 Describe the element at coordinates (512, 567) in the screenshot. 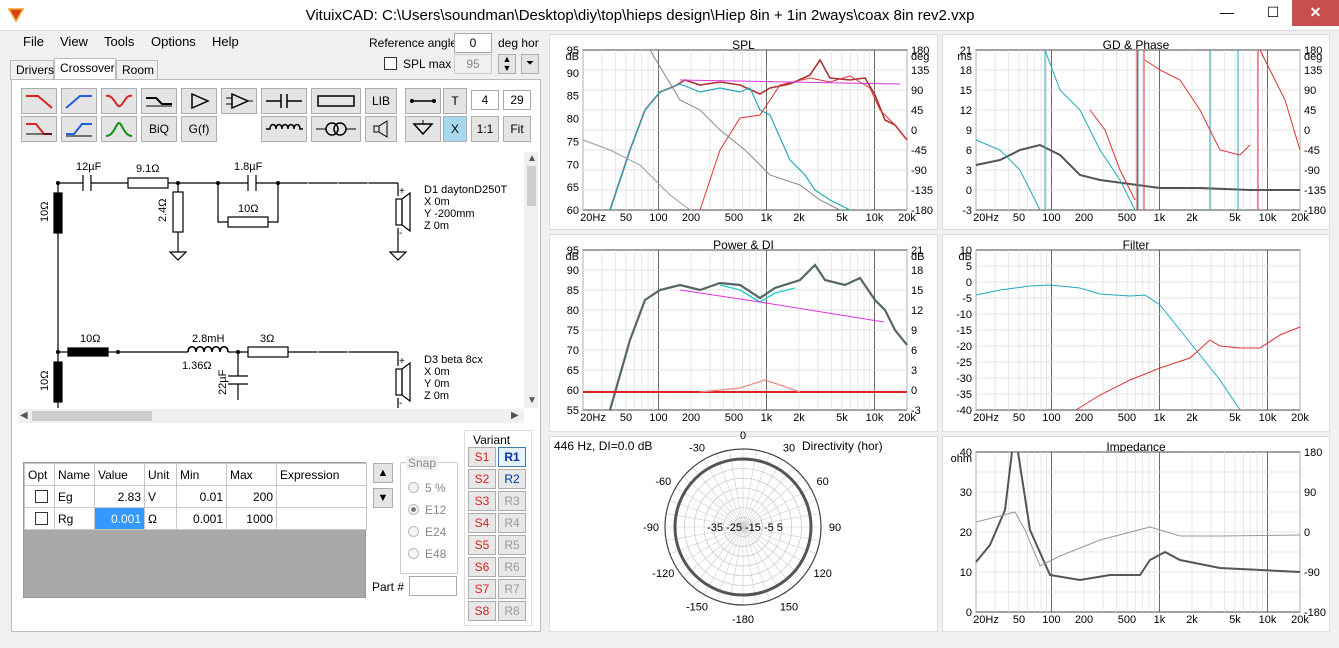

I see `variant-recall-r6: R6` at that location.